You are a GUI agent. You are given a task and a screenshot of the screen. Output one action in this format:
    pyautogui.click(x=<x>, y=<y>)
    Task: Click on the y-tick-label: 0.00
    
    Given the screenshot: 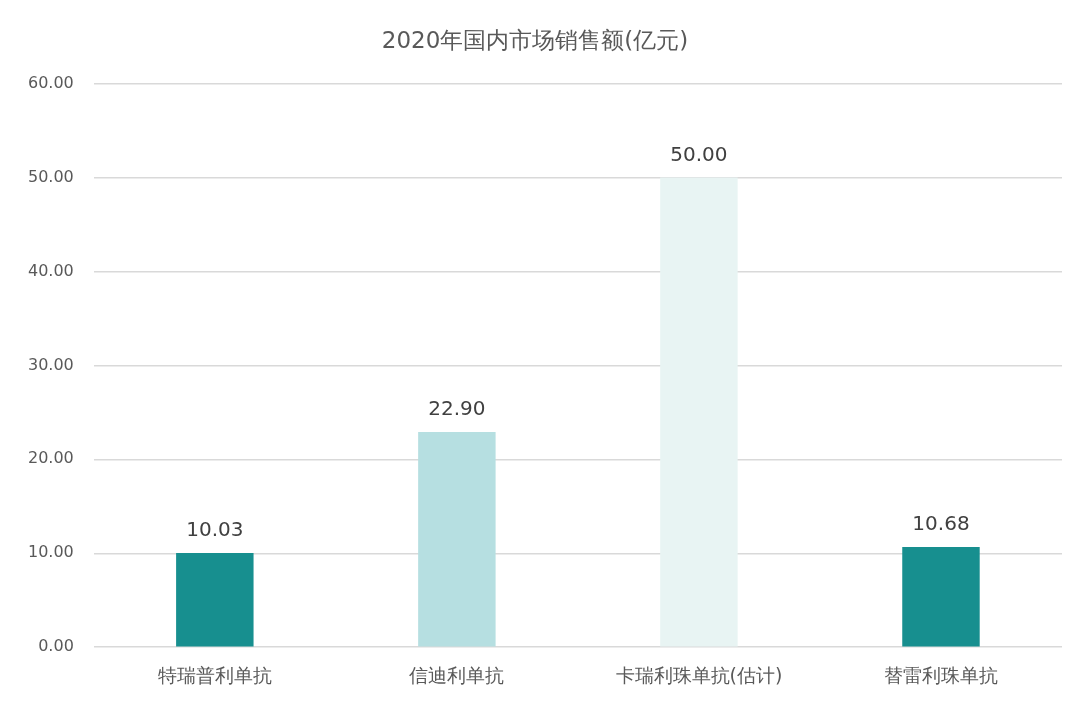 What is the action you would take?
    pyautogui.click(x=56, y=646)
    